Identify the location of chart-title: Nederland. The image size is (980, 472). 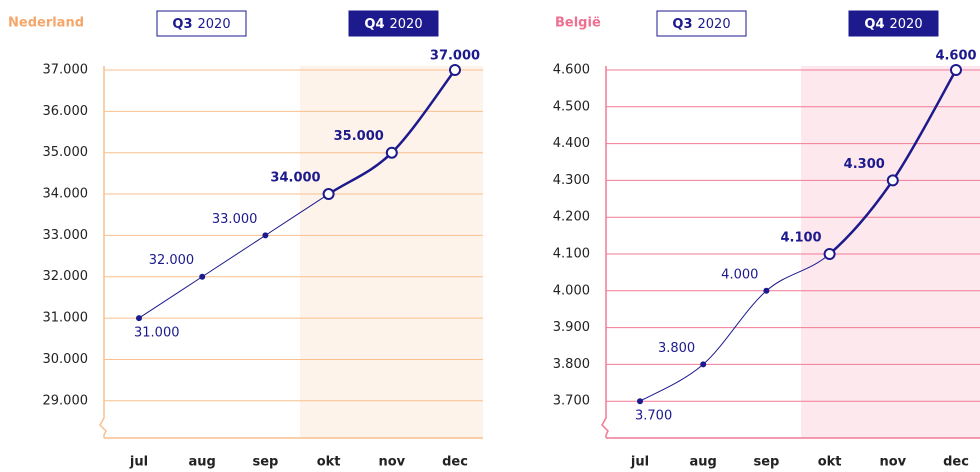
(46, 23).